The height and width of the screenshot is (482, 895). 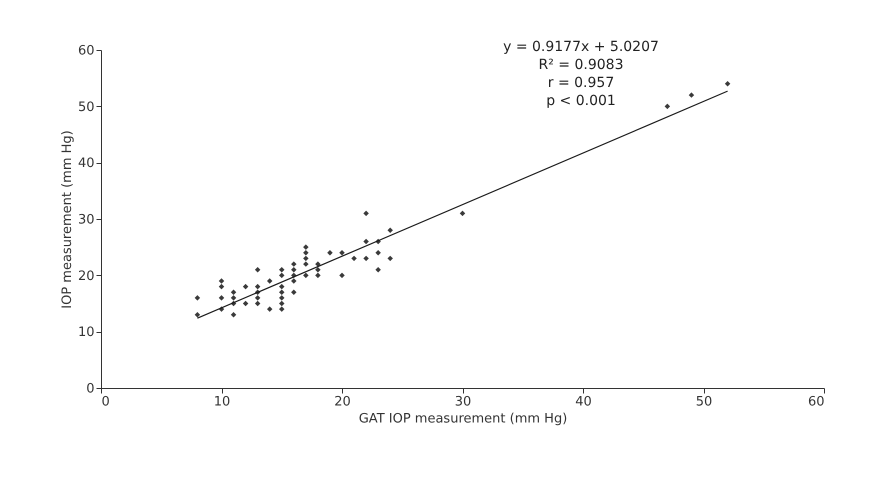 What do you see at coordinates (581, 65) in the screenshot?
I see `annotation: R² = 0.9083` at bounding box center [581, 65].